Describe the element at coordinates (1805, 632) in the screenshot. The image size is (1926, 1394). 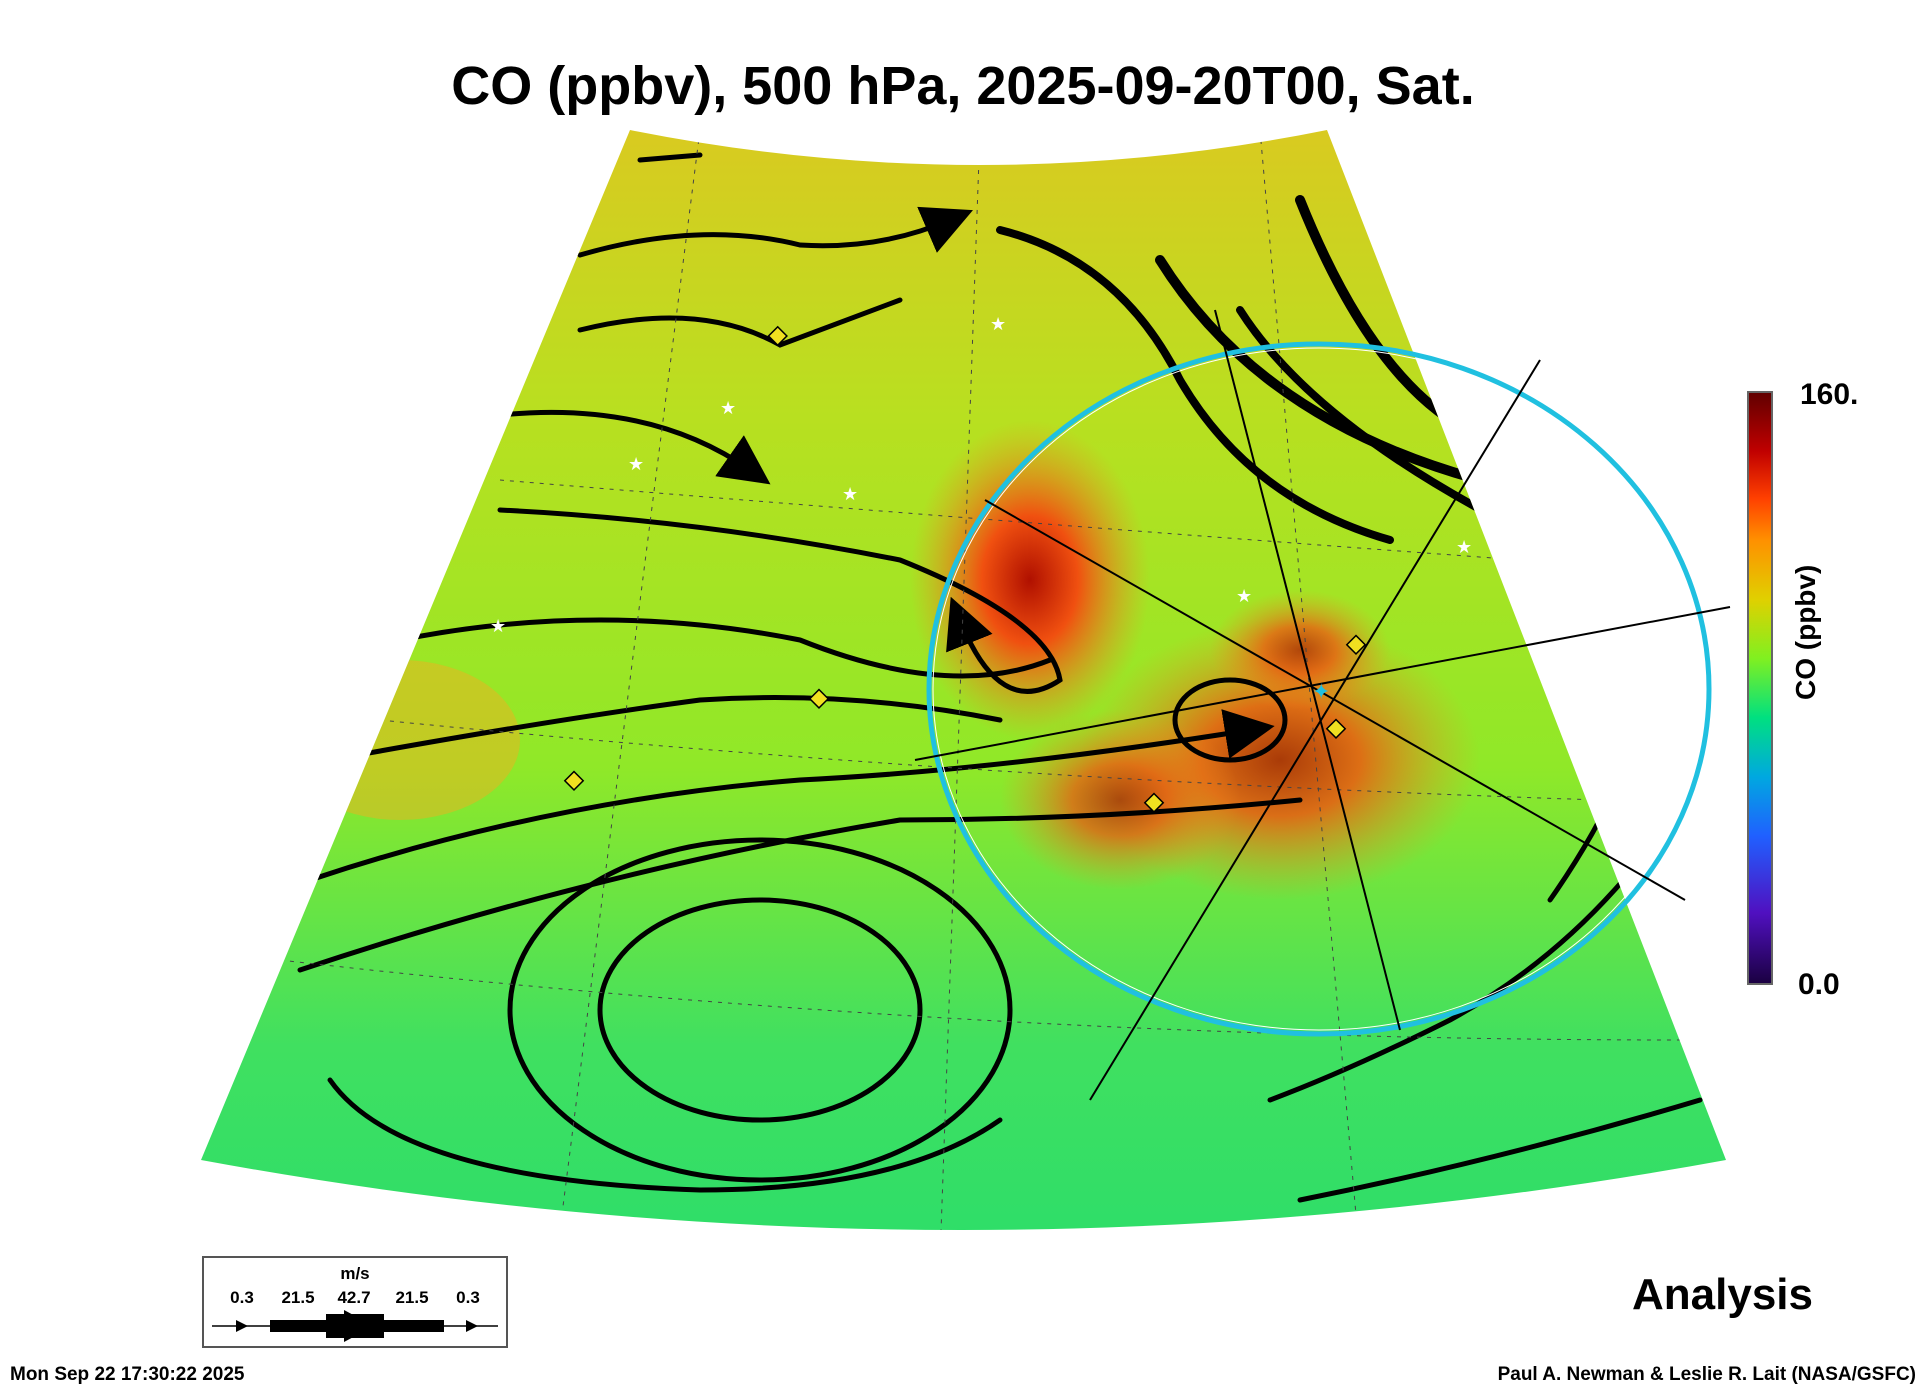
I see `colorbar-title: CO (ppbv)` at that location.